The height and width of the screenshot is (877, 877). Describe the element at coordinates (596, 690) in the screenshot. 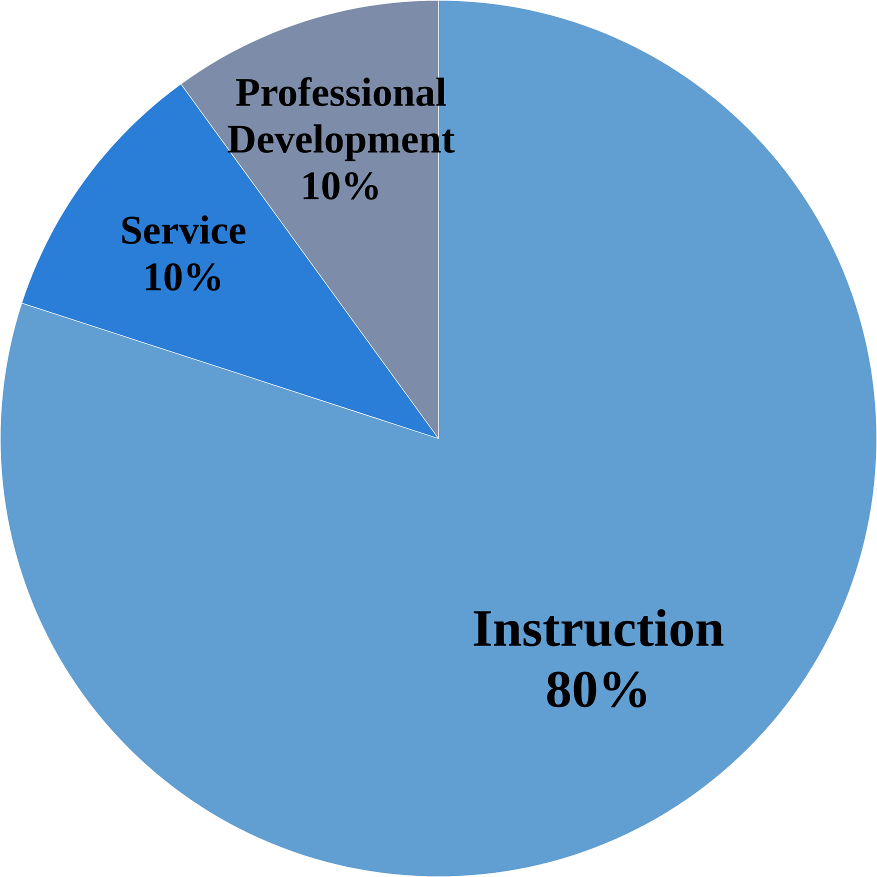

I see `data-label: 80%` at that location.